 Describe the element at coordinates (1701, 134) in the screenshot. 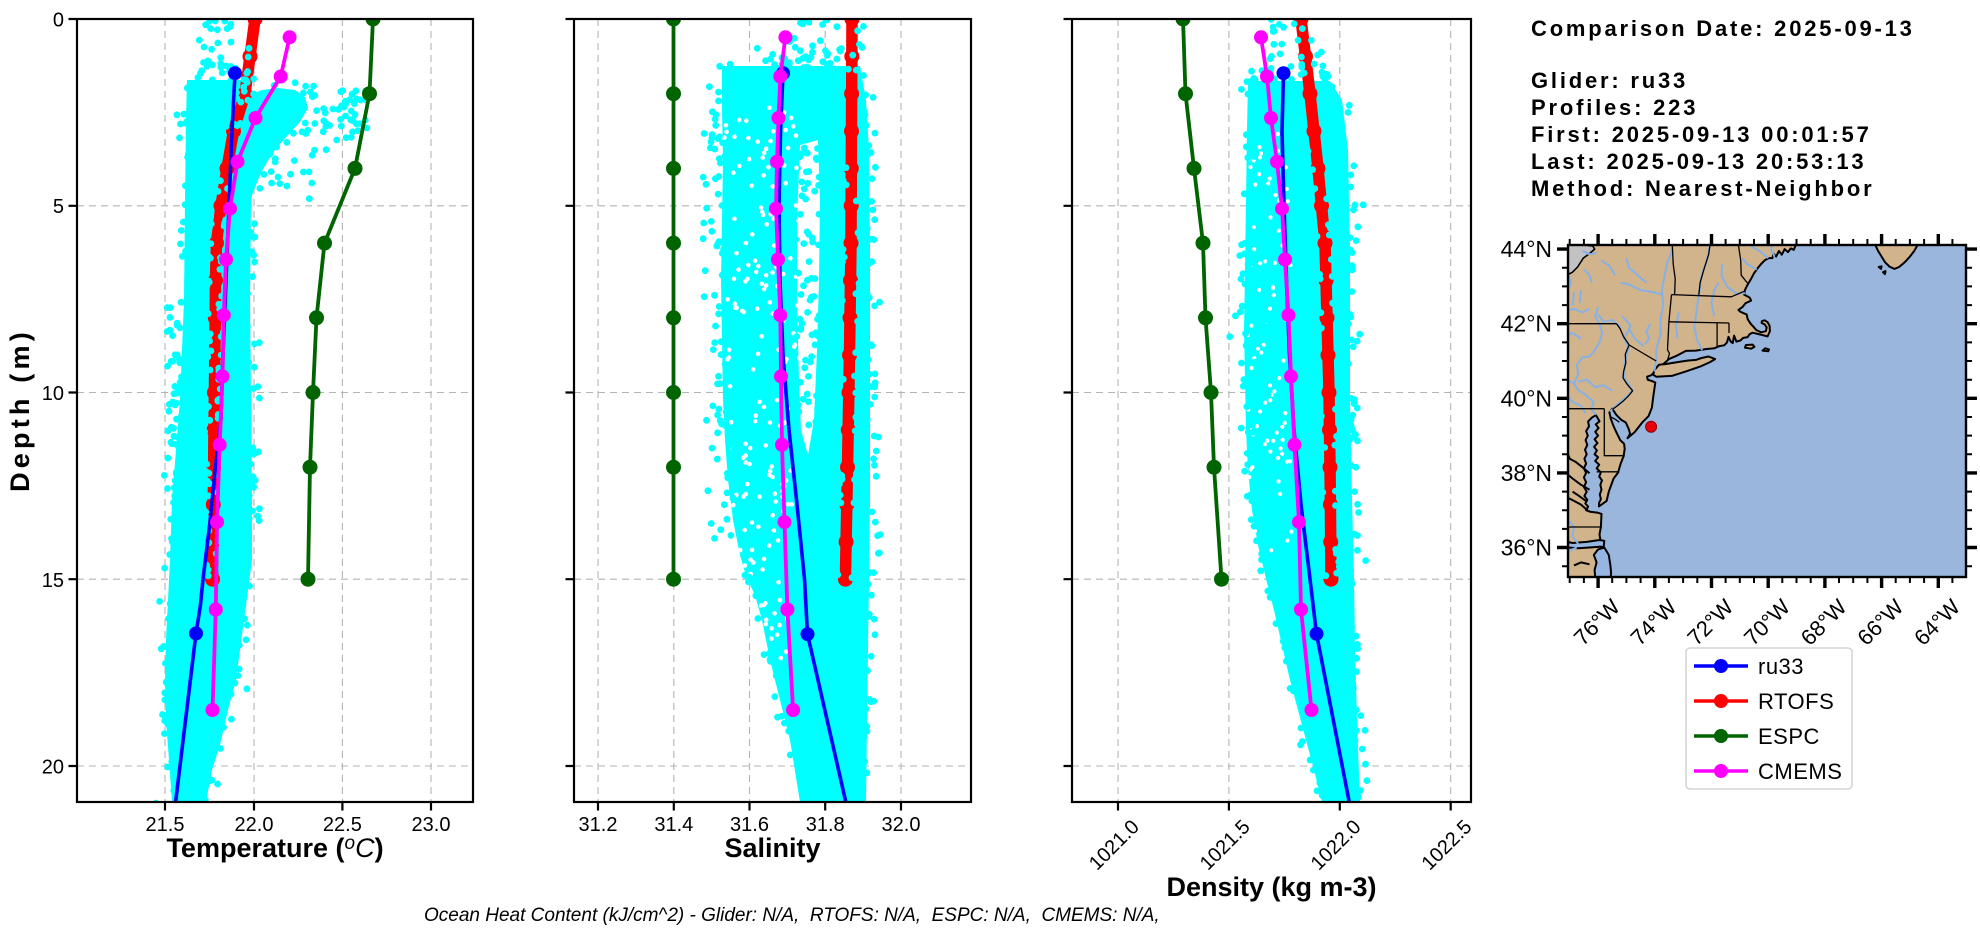

I see `svg-text: First: 2025-09-13 00:01:57` at that location.